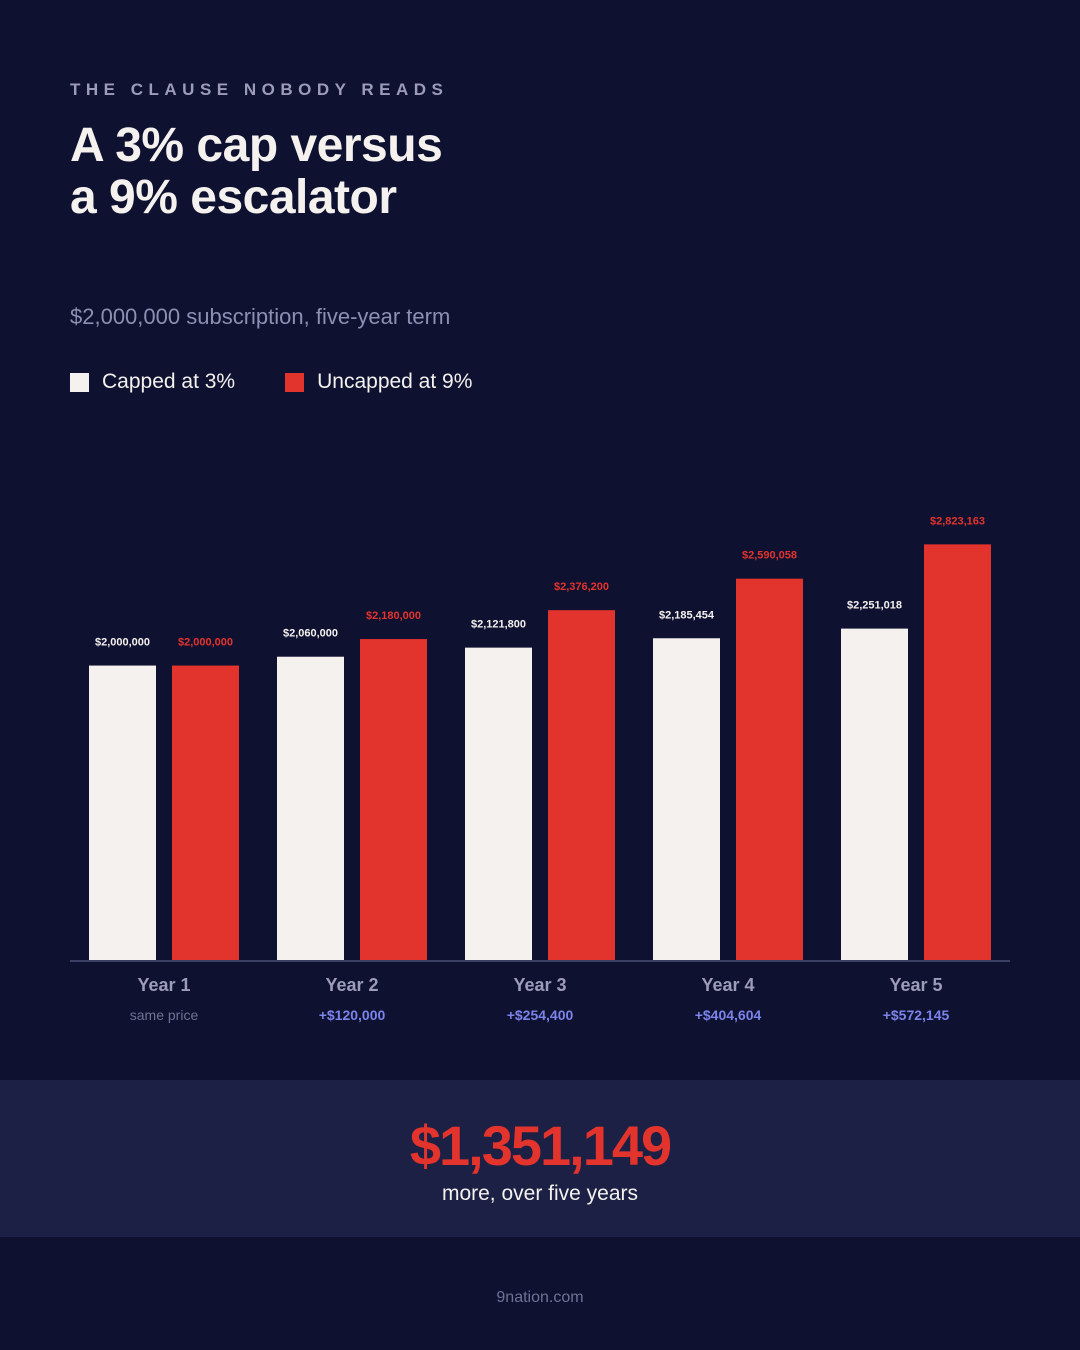 The width and height of the screenshot is (1080, 1350). What do you see at coordinates (310, 634) in the screenshot?
I see `data-label-capped-year-2: $2,060,000` at bounding box center [310, 634].